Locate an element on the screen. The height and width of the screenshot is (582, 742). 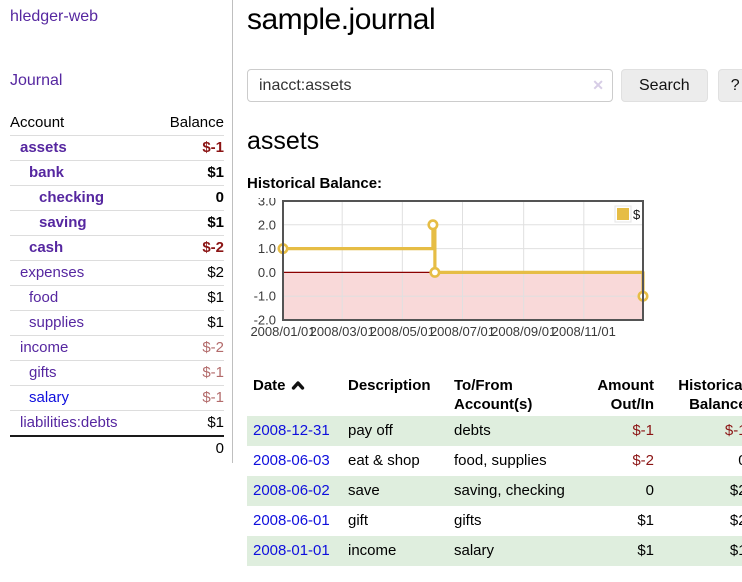
register-header-description: Description is located at coordinates (389, 385).